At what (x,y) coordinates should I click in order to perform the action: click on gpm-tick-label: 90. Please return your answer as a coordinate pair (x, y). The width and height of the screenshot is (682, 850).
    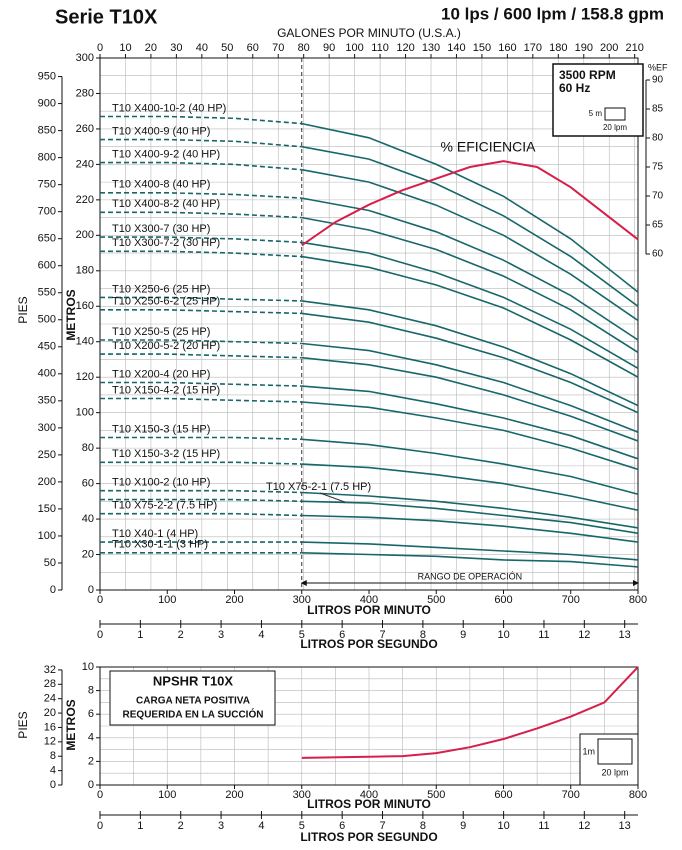
    Looking at the image, I should click on (329, 48).